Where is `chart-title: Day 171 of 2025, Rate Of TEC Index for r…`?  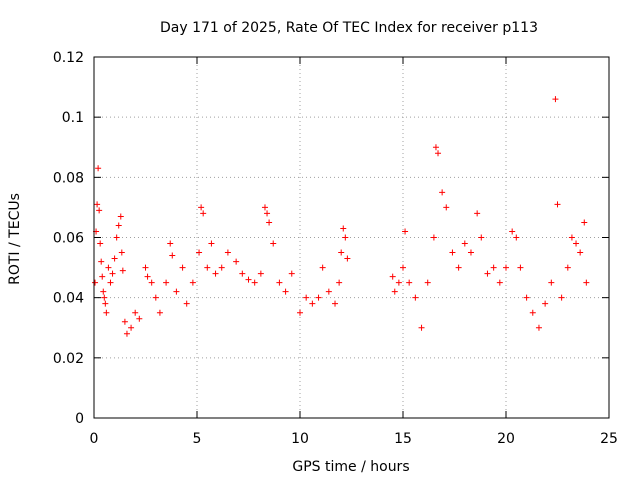 chart-title: Day 171 of 2025, Rate Of TEC Index for r… is located at coordinates (349, 28).